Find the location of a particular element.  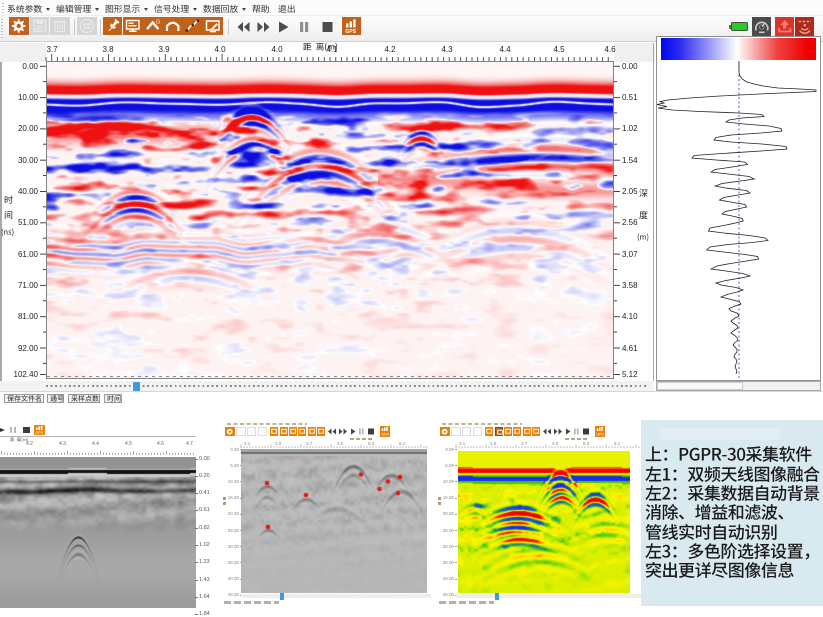

svg-text: G is located at coordinates (158, 23).